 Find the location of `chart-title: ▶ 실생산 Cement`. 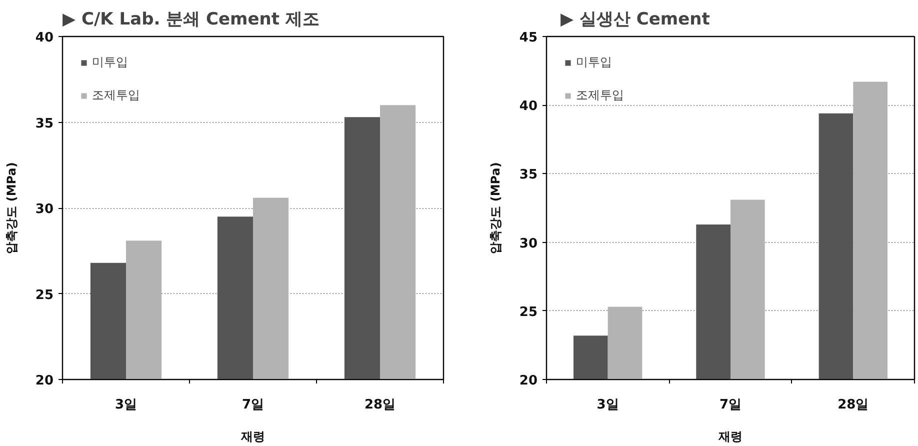

chart-title: ▶ 실생산 Cement is located at coordinates (635, 20).